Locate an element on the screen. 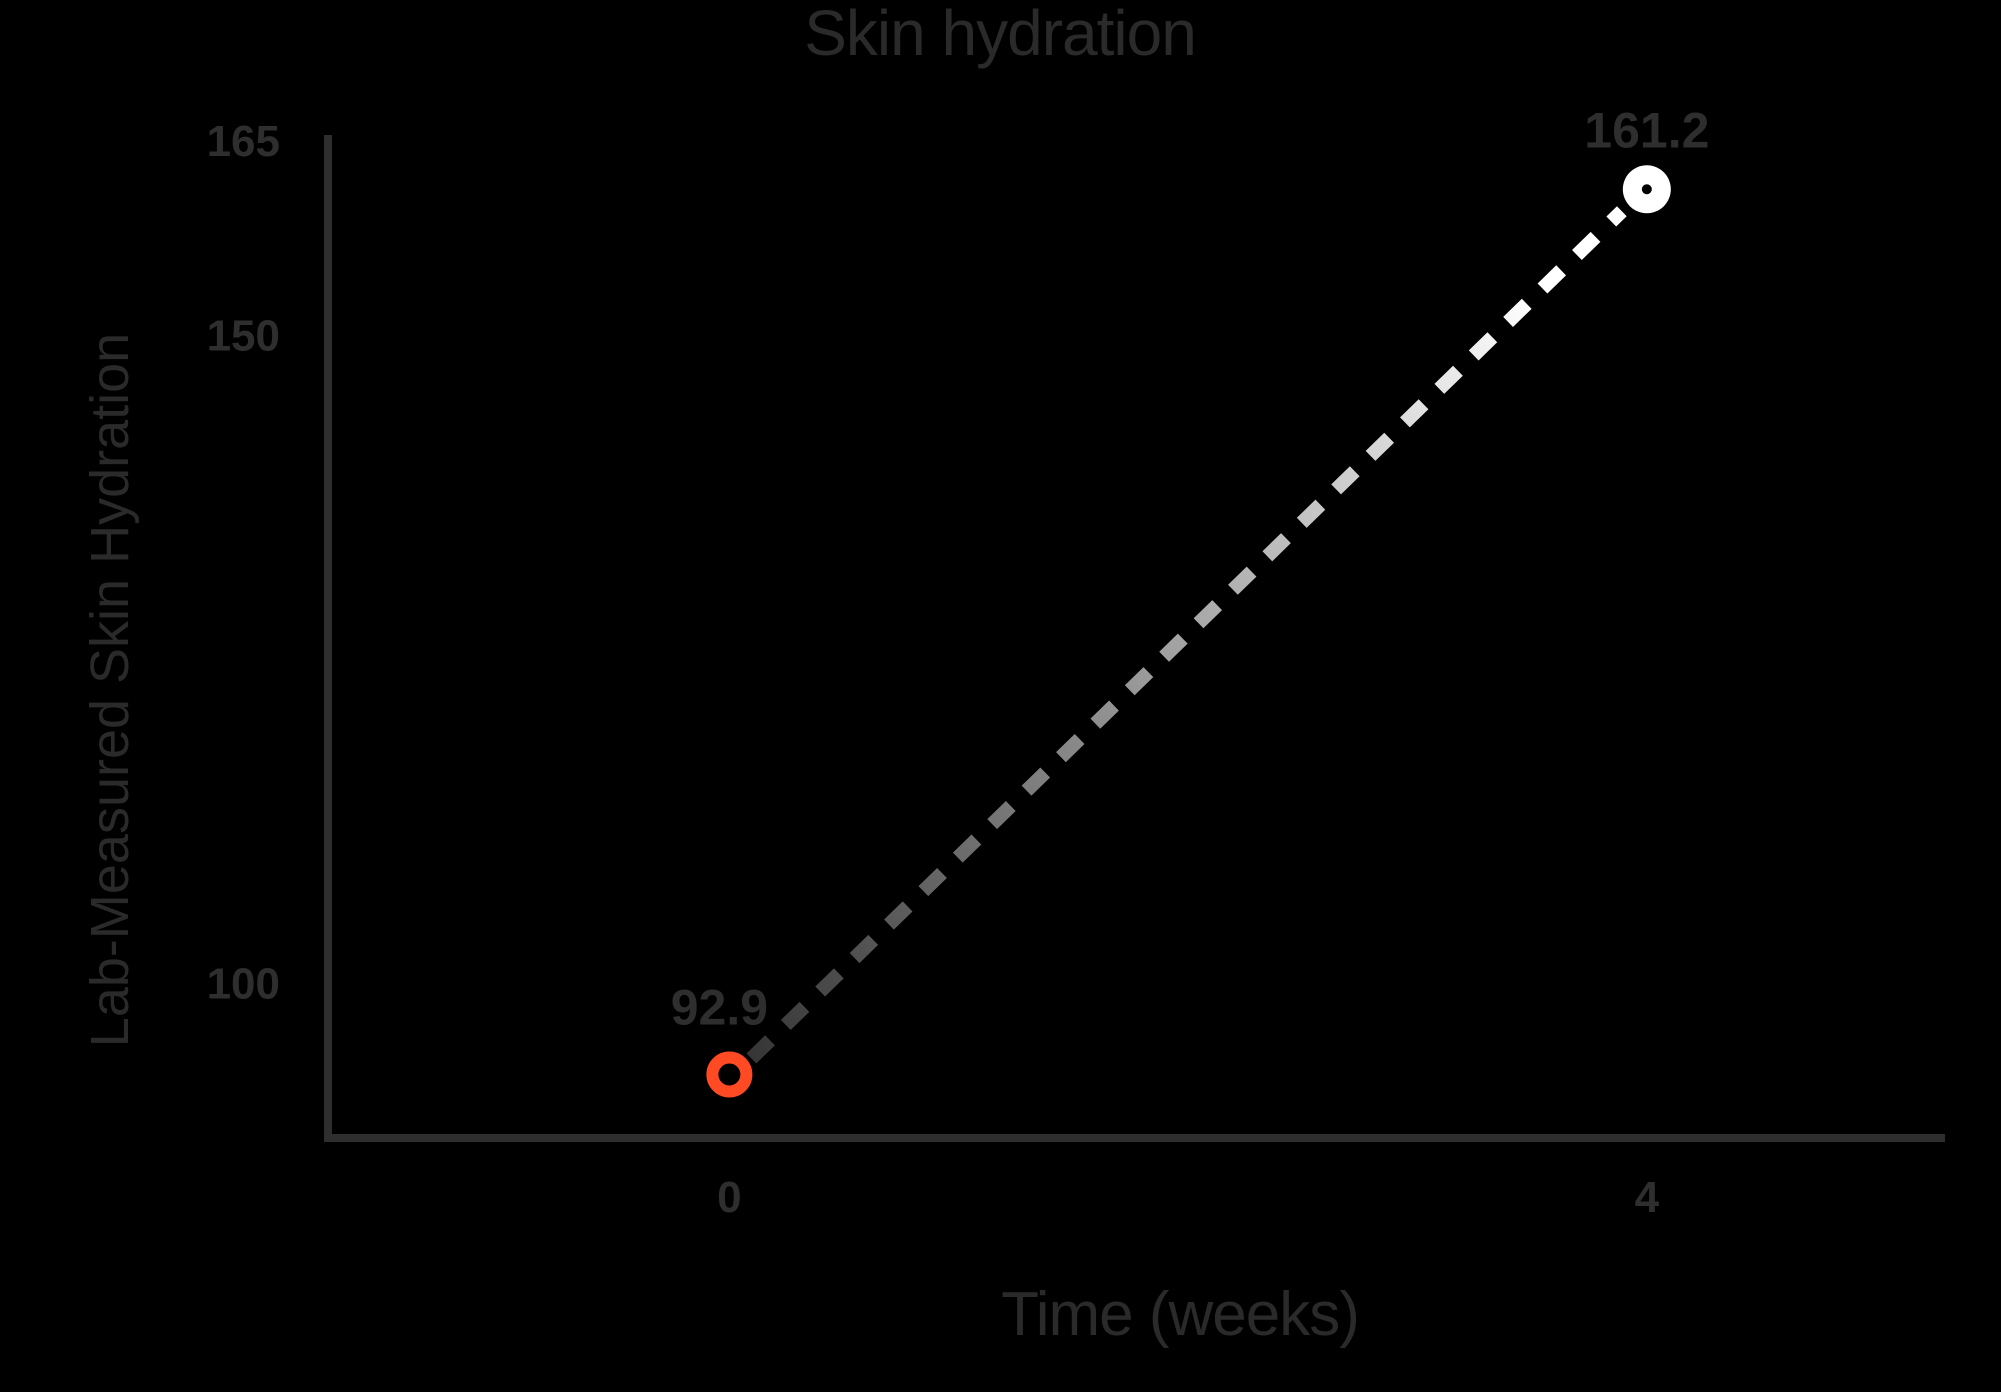 This screenshot has width=2001, height=1392. y-tick-label: 100 is located at coordinates (243, 983).